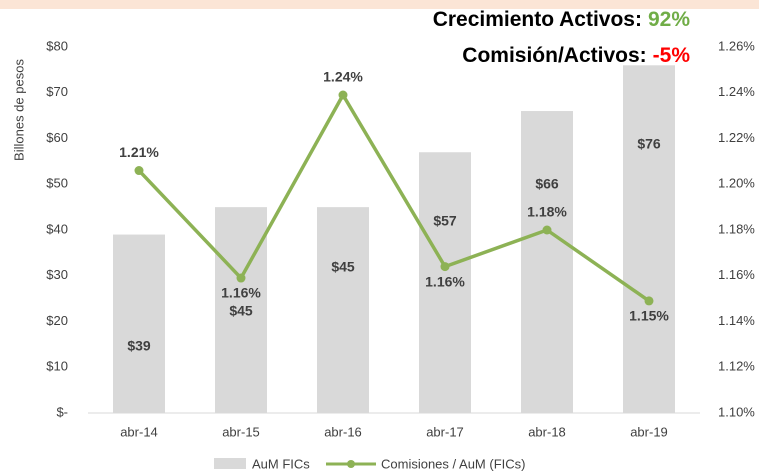 Image resolution: width=759 pixels, height=473 pixels. Describe the element at coordinates (445, 221) in the screenshot. I see `bar-value-label: $57` at that location.